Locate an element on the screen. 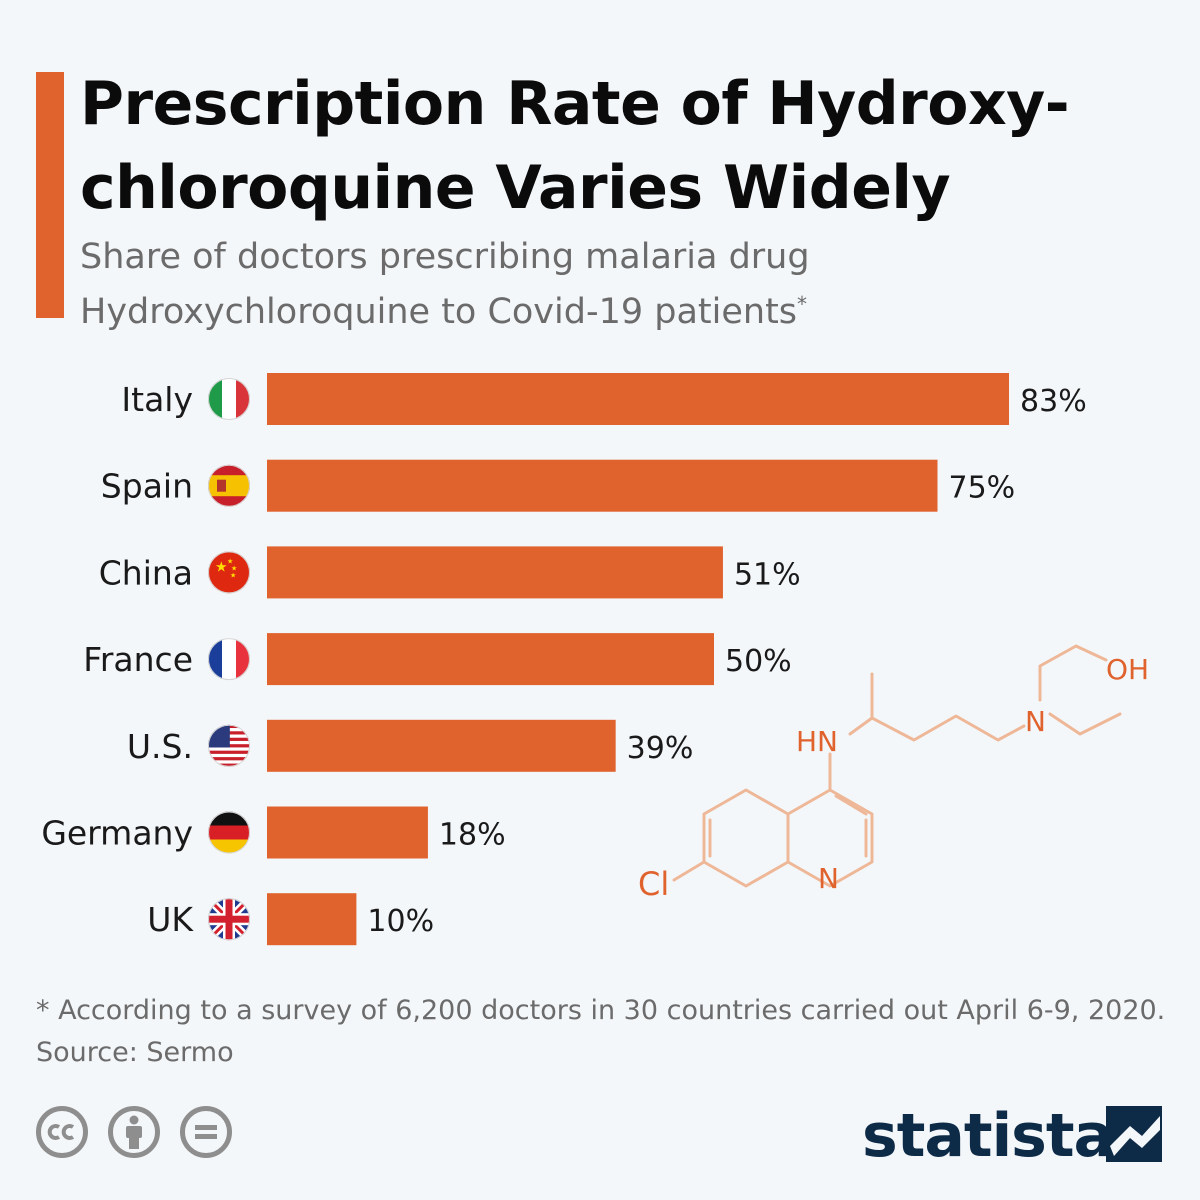  bar-germany is located at coordinates (347, 832).